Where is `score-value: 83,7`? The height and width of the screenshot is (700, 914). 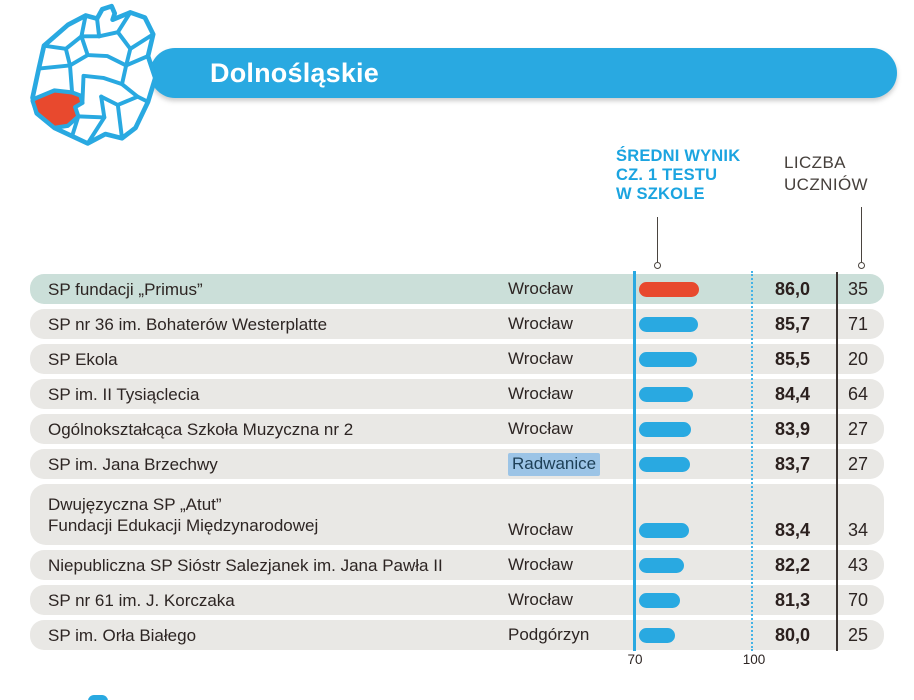 score-value: 83,7 is located at coordinates (792, 463).